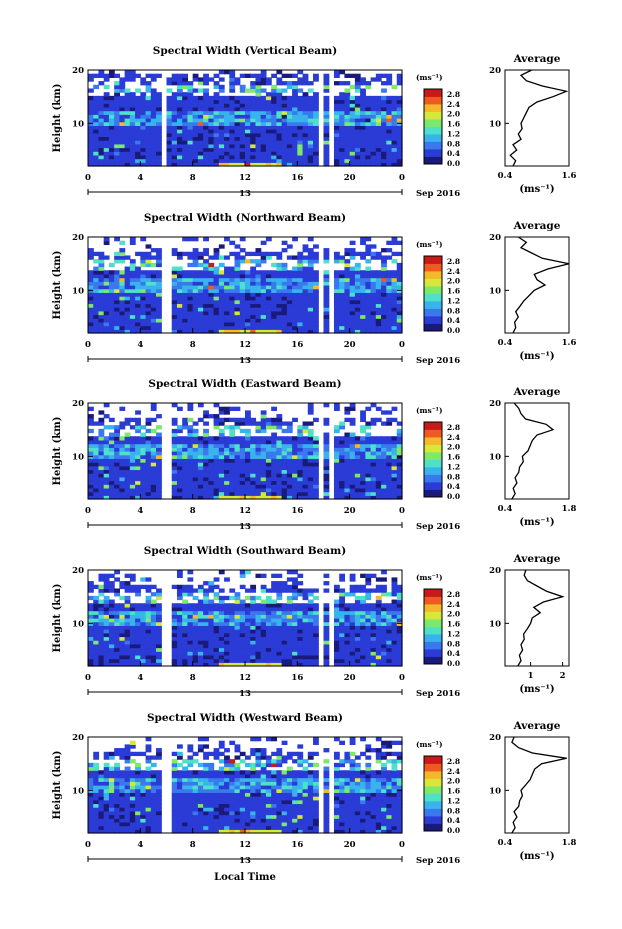  What do you see at coordinates (88, 345) in the screenshot?
I see `x-tick-label: 0` at bounding box center [88, 345].